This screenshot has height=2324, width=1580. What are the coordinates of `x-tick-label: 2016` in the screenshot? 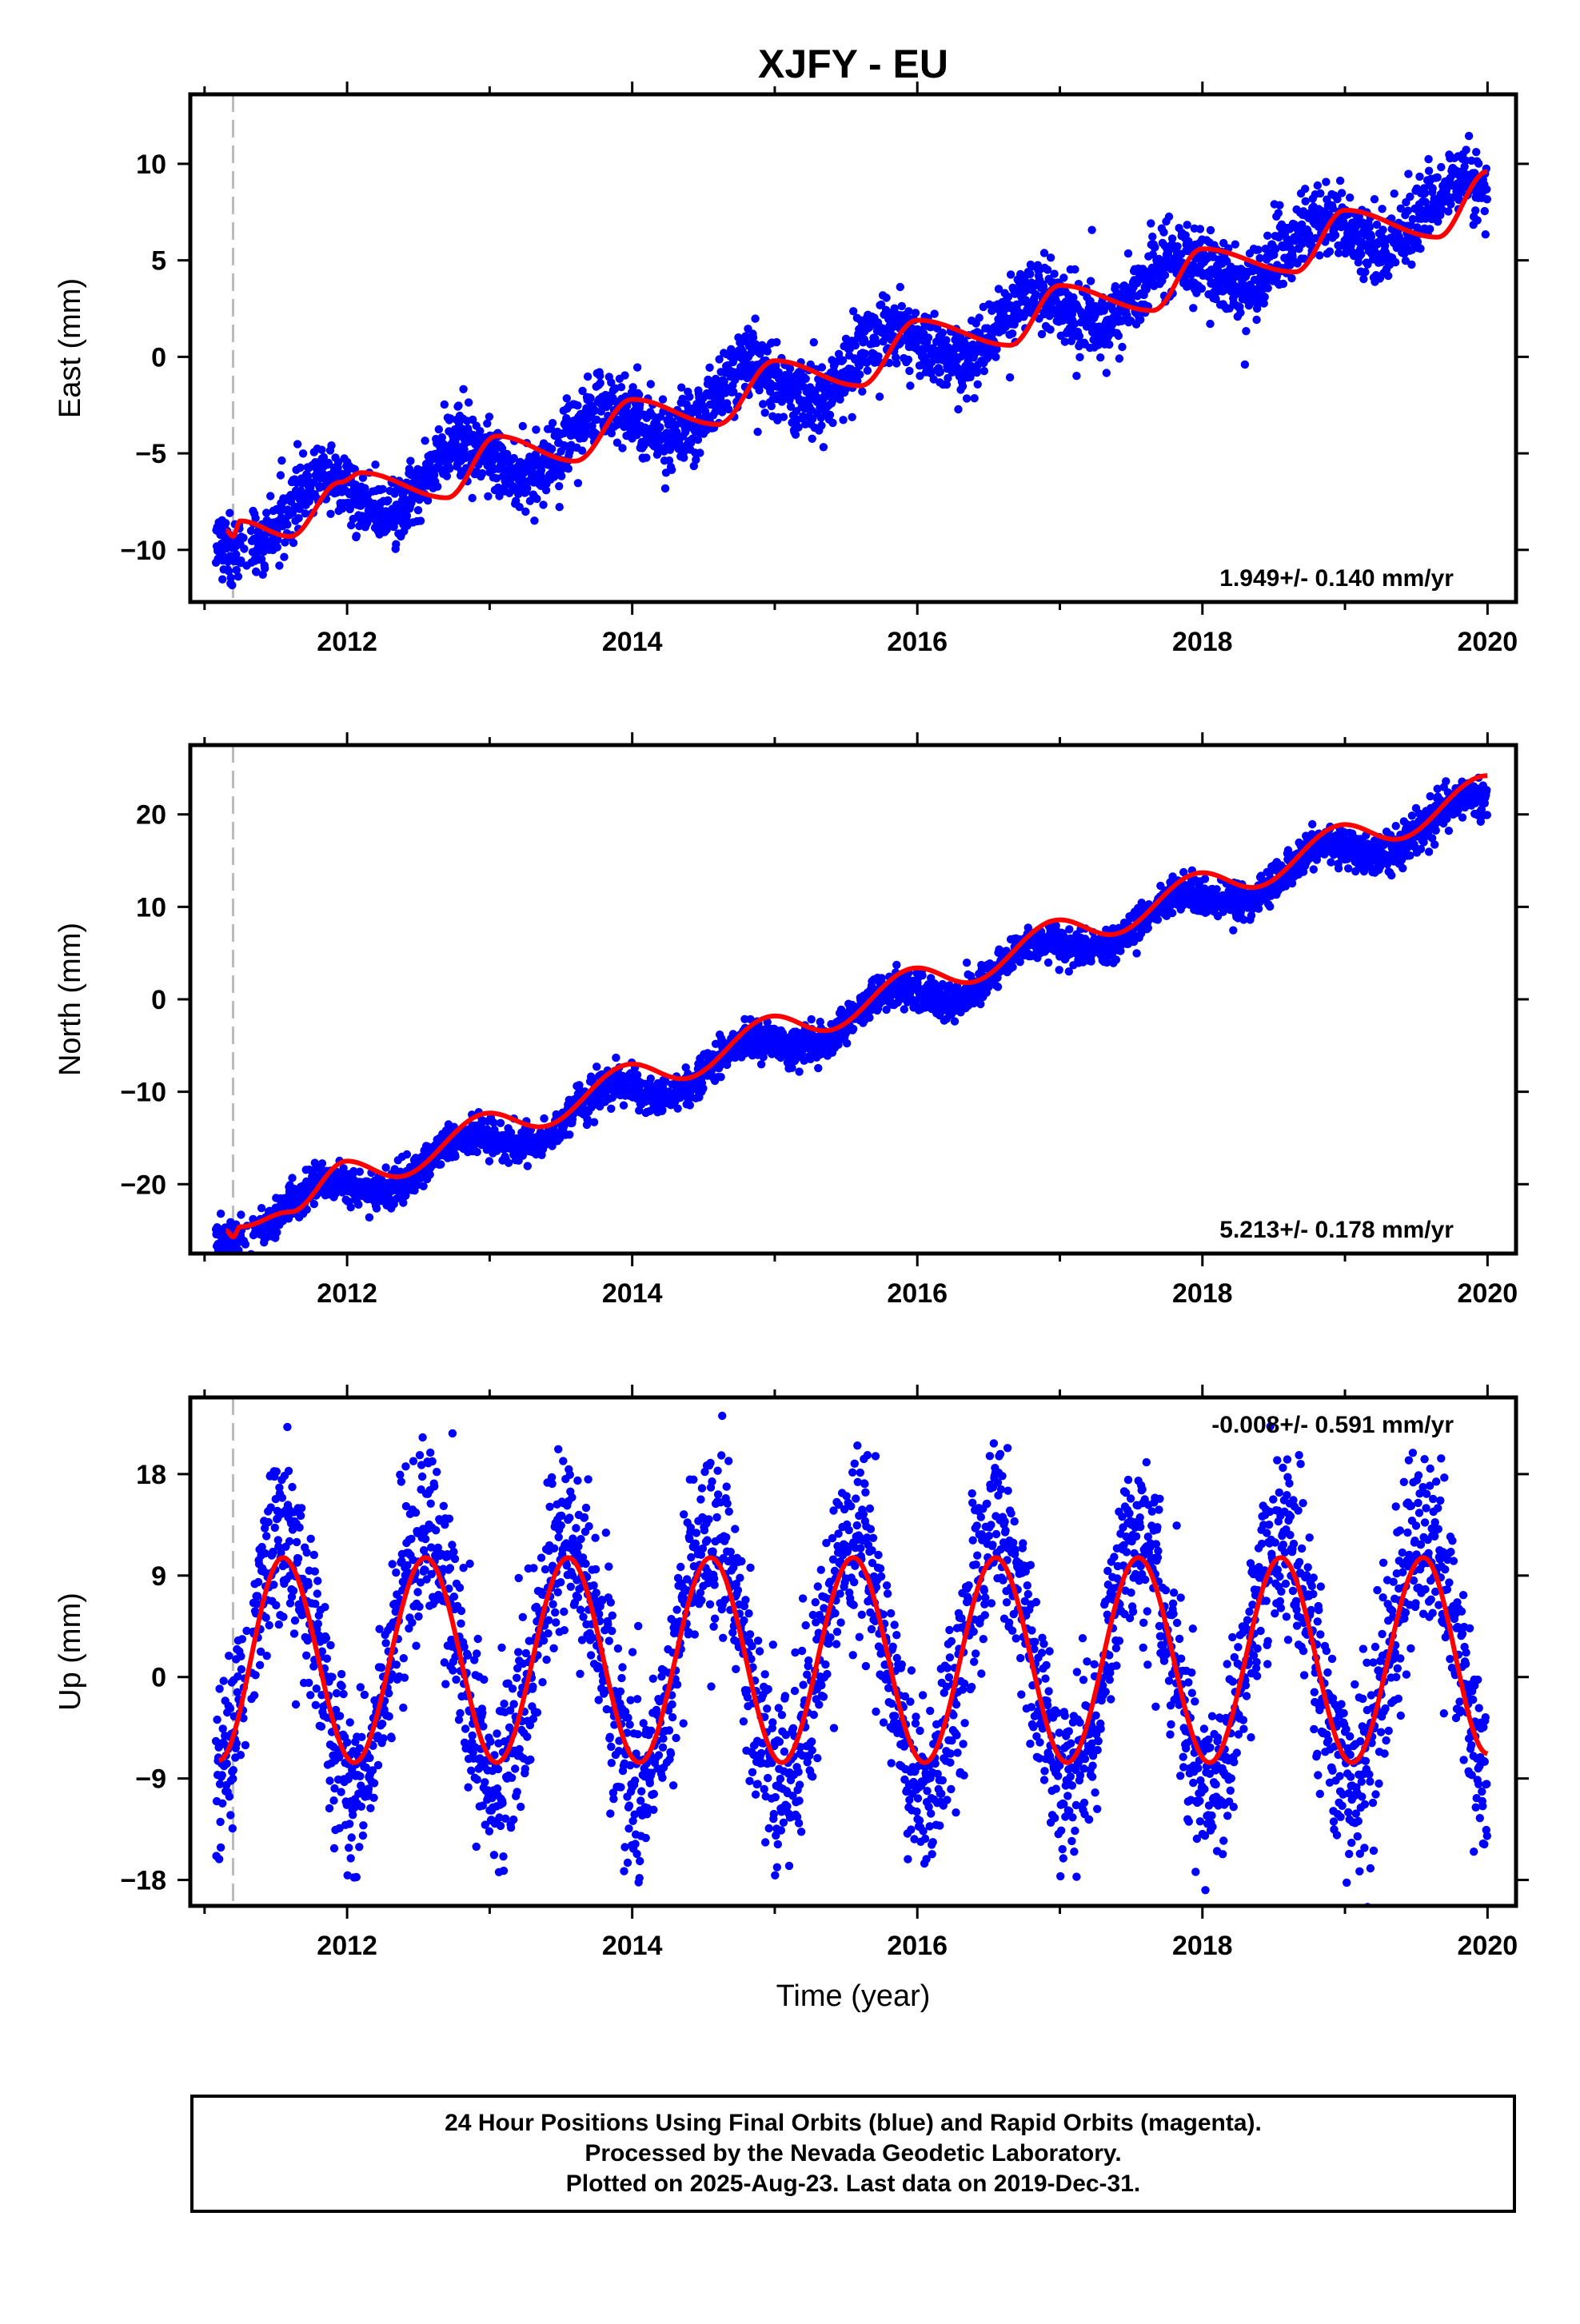 It's located at (918, 642).